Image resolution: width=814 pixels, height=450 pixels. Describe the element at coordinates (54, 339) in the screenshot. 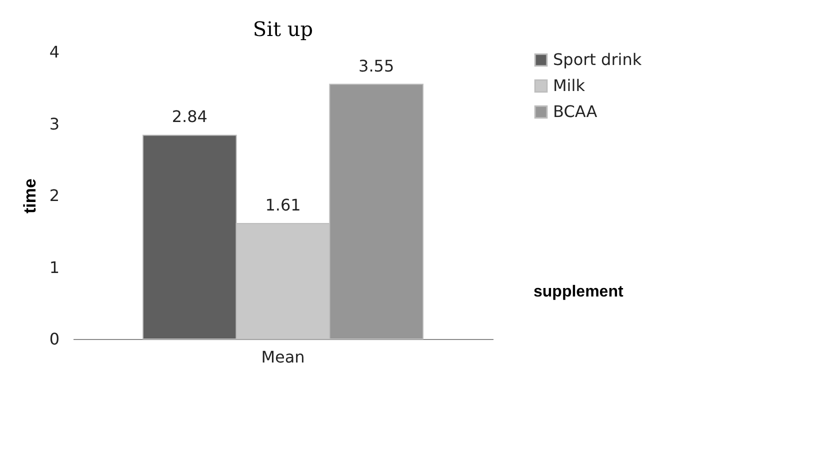

I see `y-tick-label: 0` at that location.